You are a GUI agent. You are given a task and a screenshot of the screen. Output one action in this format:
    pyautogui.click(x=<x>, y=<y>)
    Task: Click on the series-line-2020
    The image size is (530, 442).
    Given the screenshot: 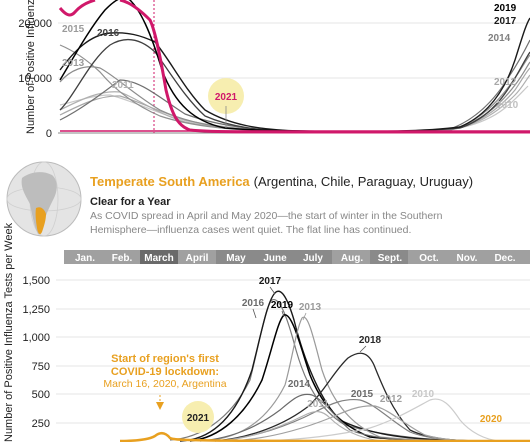 What is the action you would take?
    pyautogui.click(x=324, y=437)
    